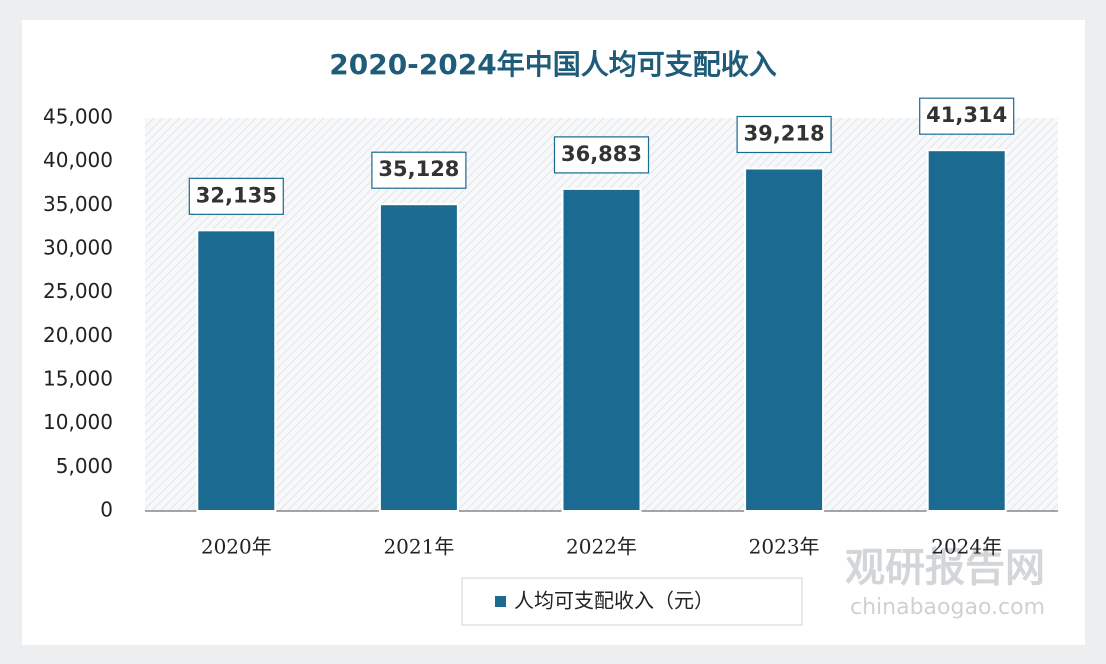  I want to click on y-tick-label: 30,000, so click(78, 248).